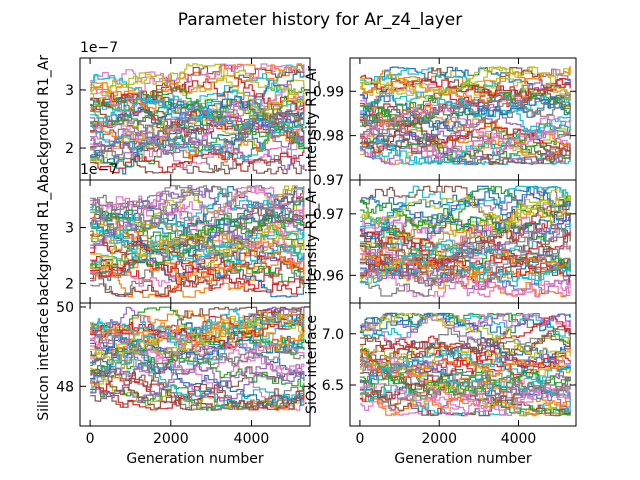 Image resolution: width=640 pixels, height=480 pixels. What do you see at coordinates (312, 364) in the screenshot?
I see `y-axis-label: SiOx interface` at bounding box center [312, 364].